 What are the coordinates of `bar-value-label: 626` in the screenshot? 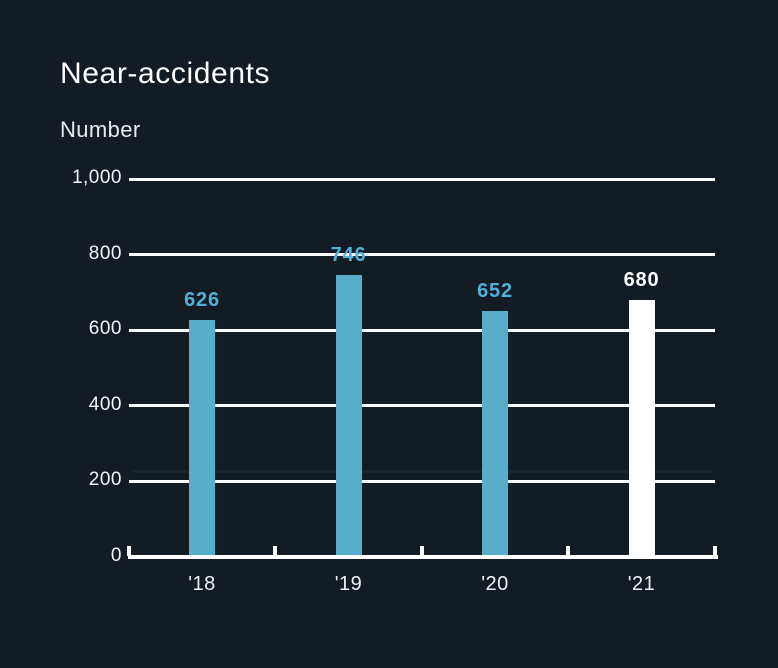 It's located at (202, 300).